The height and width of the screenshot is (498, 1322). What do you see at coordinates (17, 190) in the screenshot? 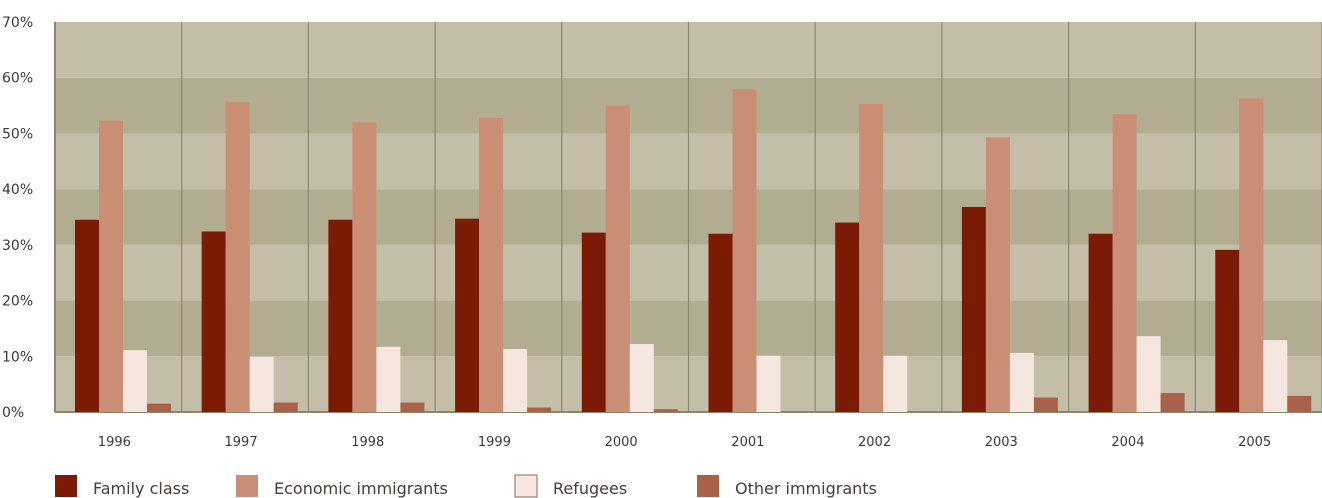
I see `y-tick-label: 40%` at bounding box center [17, 190].